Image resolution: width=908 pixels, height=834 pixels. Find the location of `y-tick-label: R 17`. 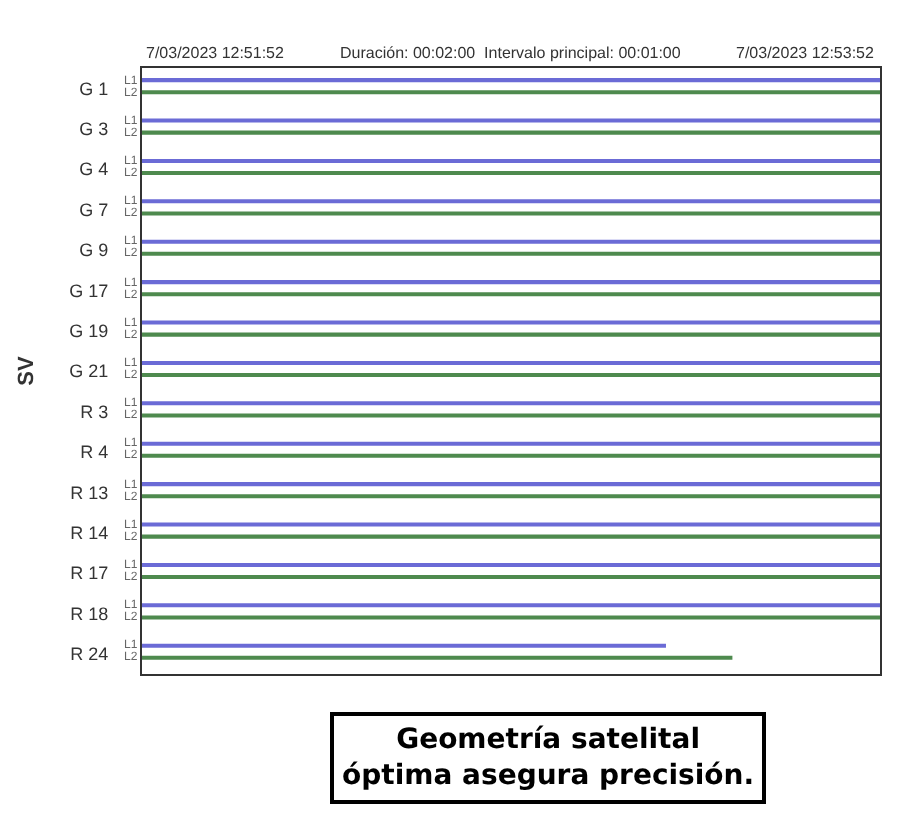

y-tick-label: R 17 is located at coordinates (89, 573).